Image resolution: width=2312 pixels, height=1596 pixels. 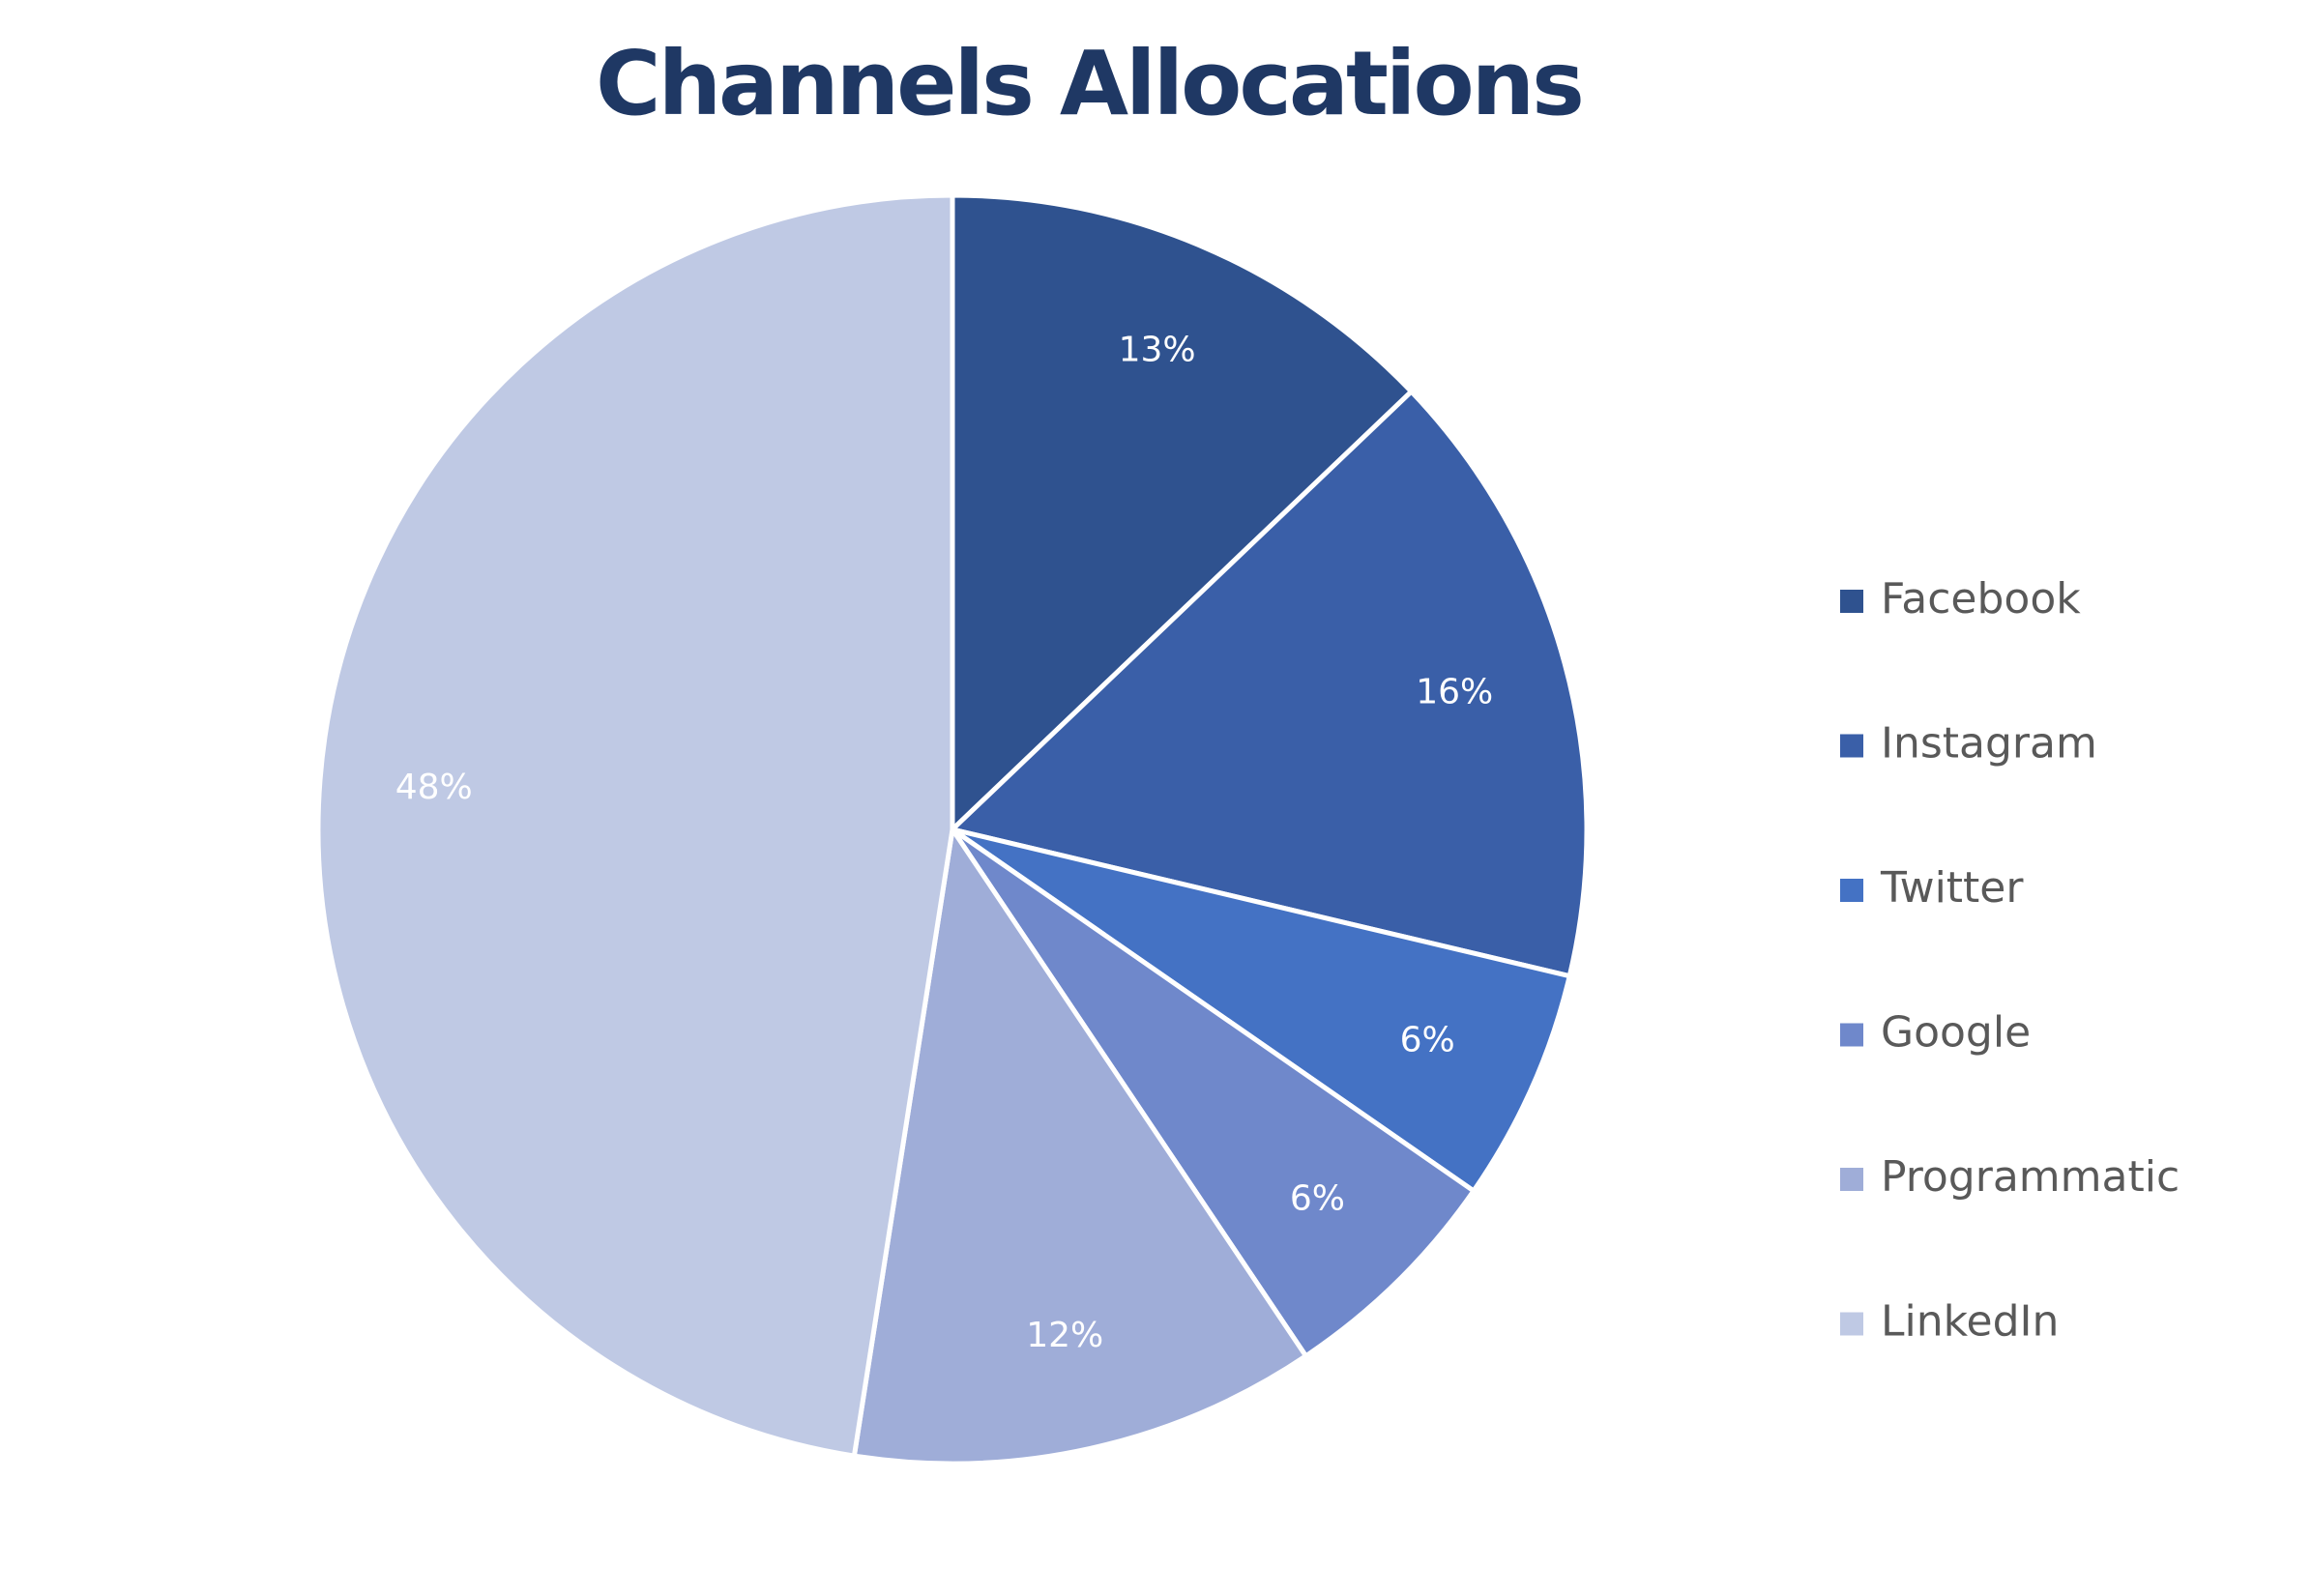 I want to click on pie-slice-google, so click(x=1213, y=1093).